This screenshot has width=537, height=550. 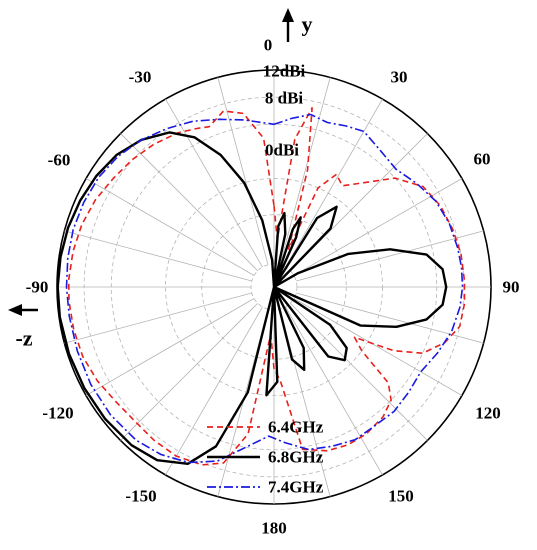 What do you see at coordinates (482, 159) in the screenshot?
I see `angle-label-60: 60` at bounding box center [482, 159].